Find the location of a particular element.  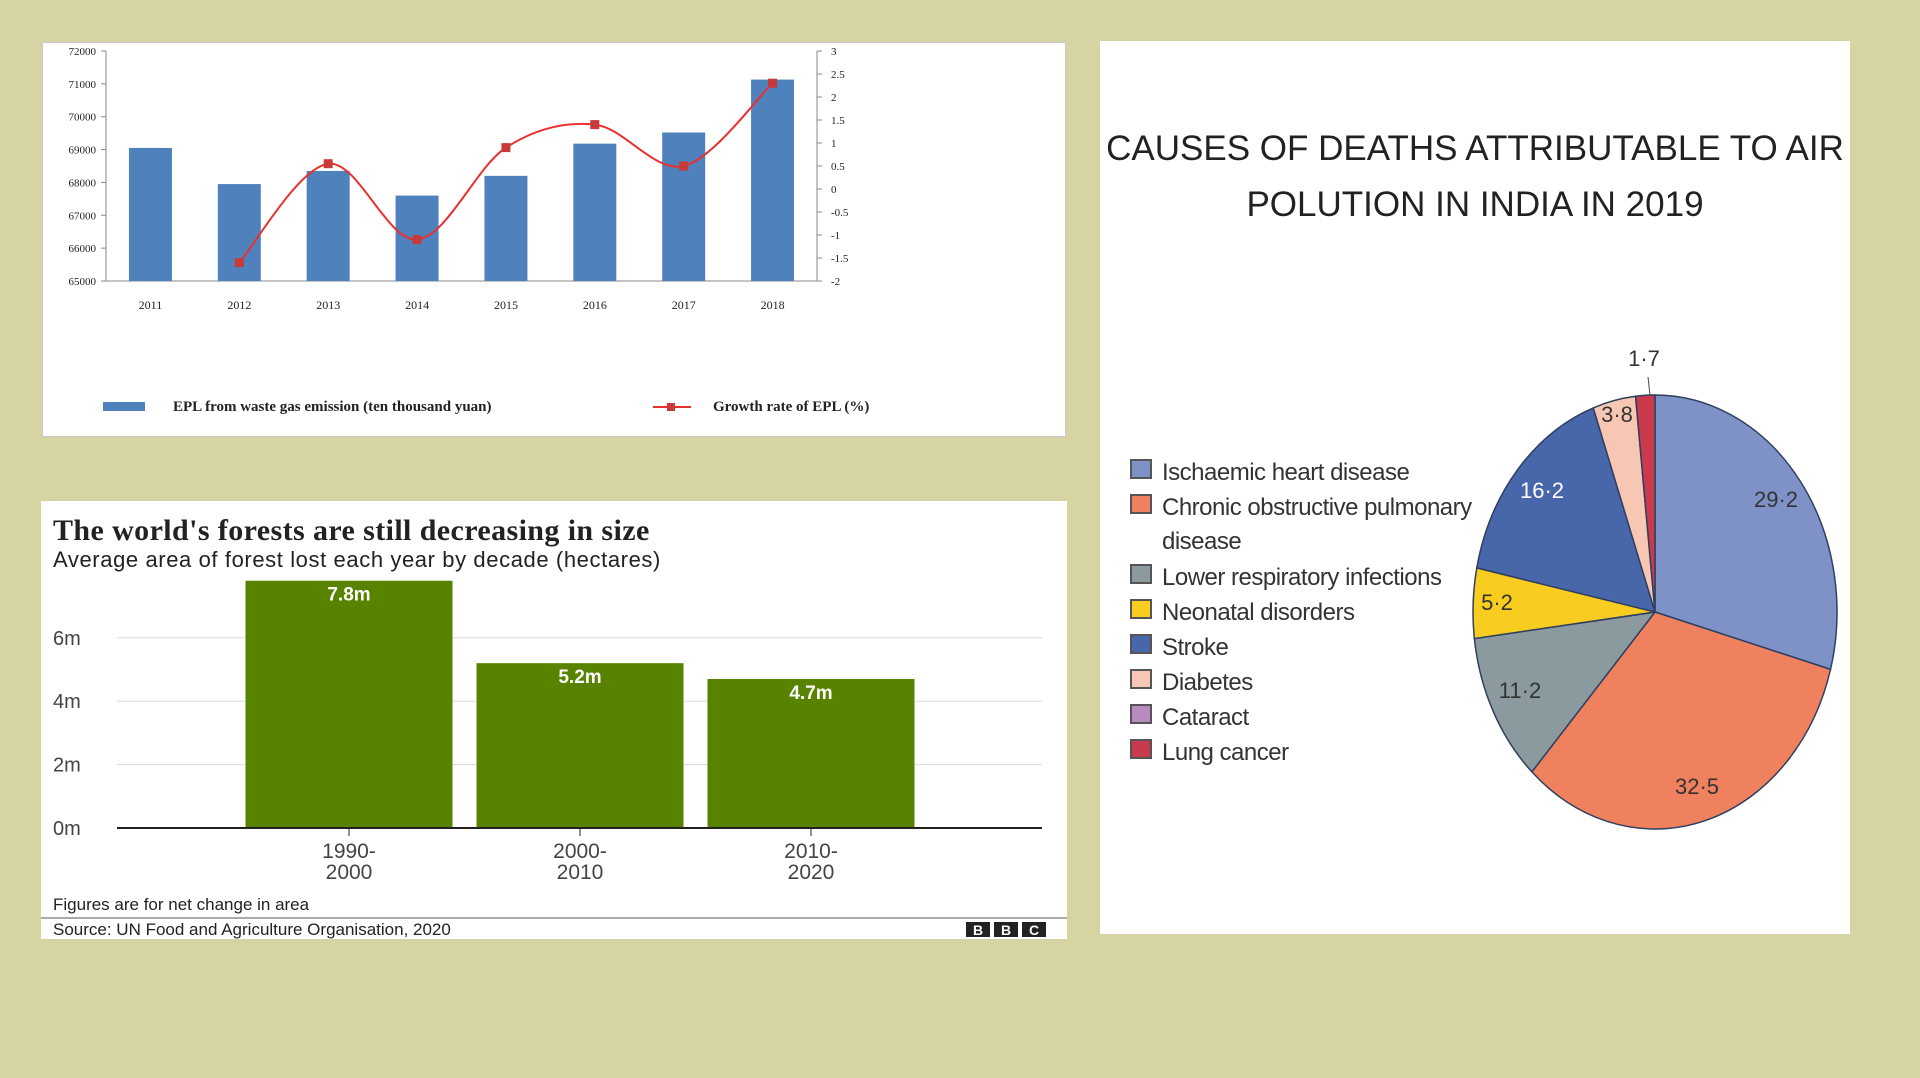

pie-legend-label: Chronic obstructive pulmonary disease is located at coordinates (1317, 524).